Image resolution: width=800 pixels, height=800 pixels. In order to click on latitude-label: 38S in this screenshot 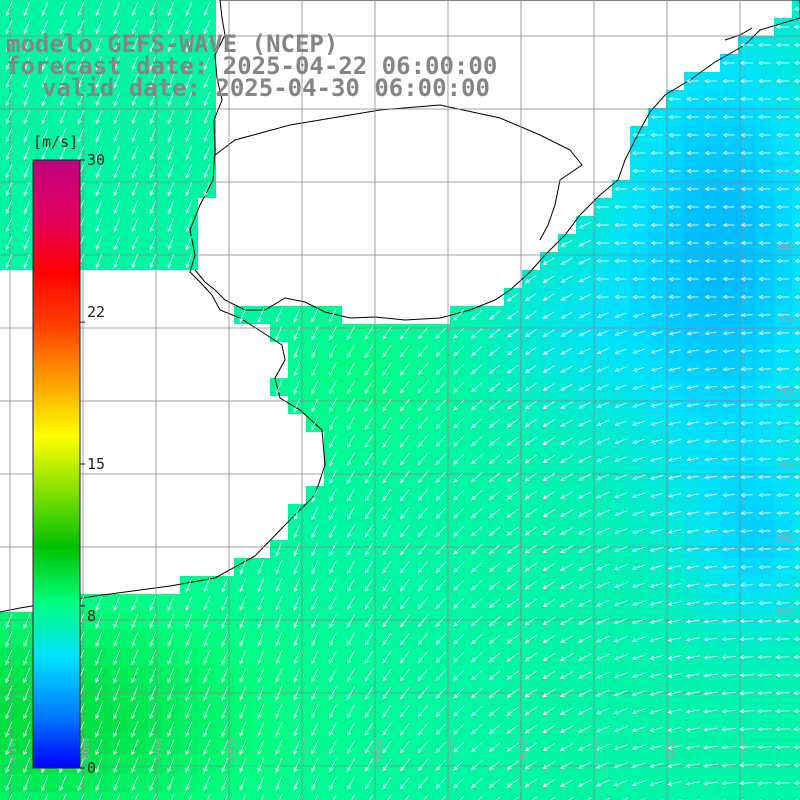, I will do `click(784, 465)`.